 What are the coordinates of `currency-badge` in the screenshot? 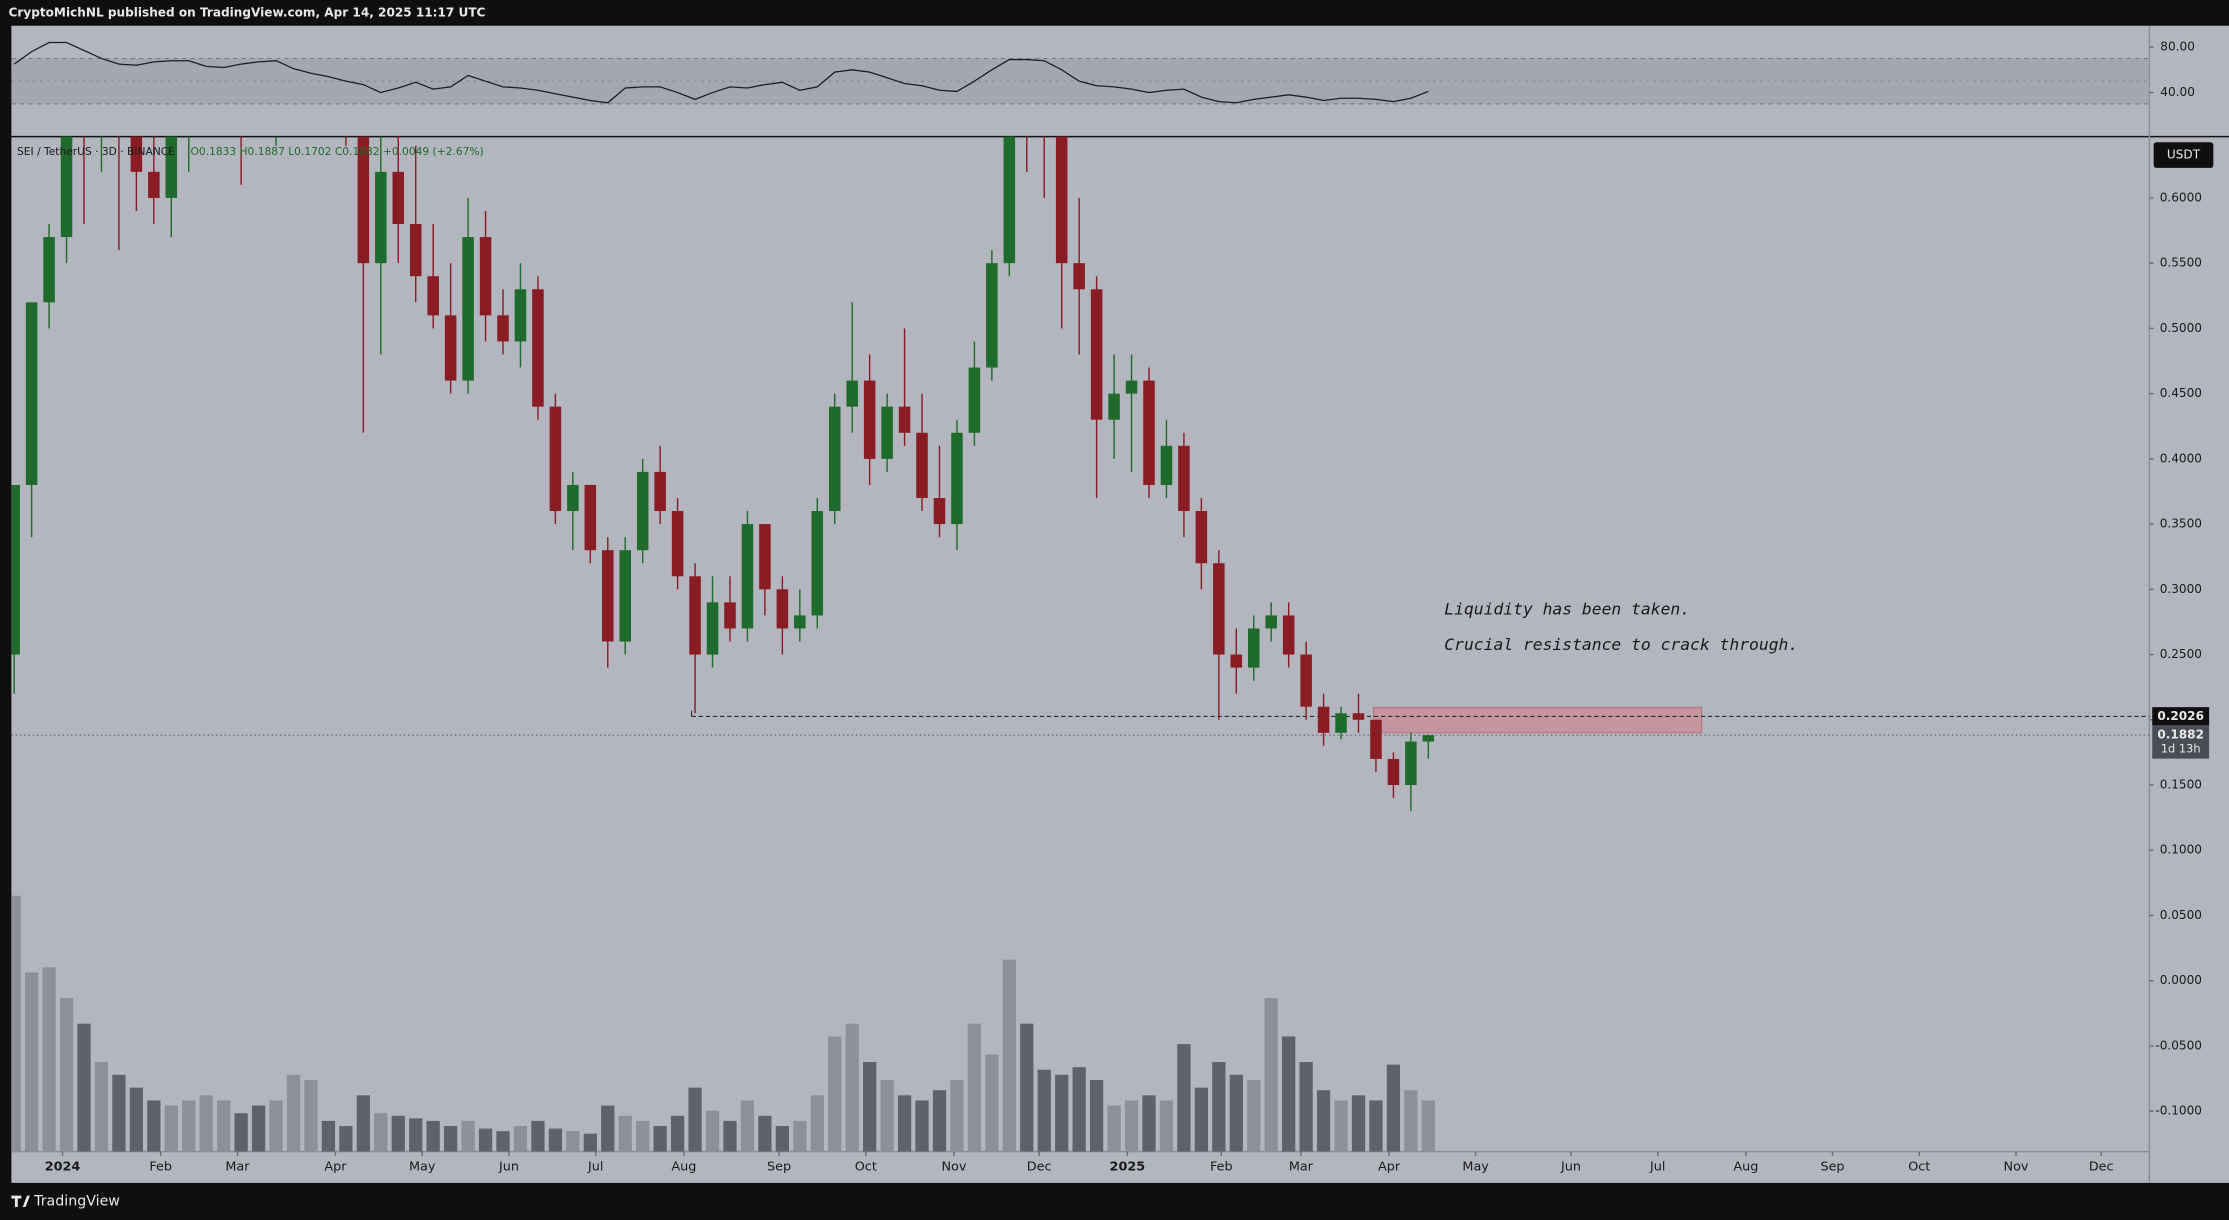 It's located at (2183, 155).